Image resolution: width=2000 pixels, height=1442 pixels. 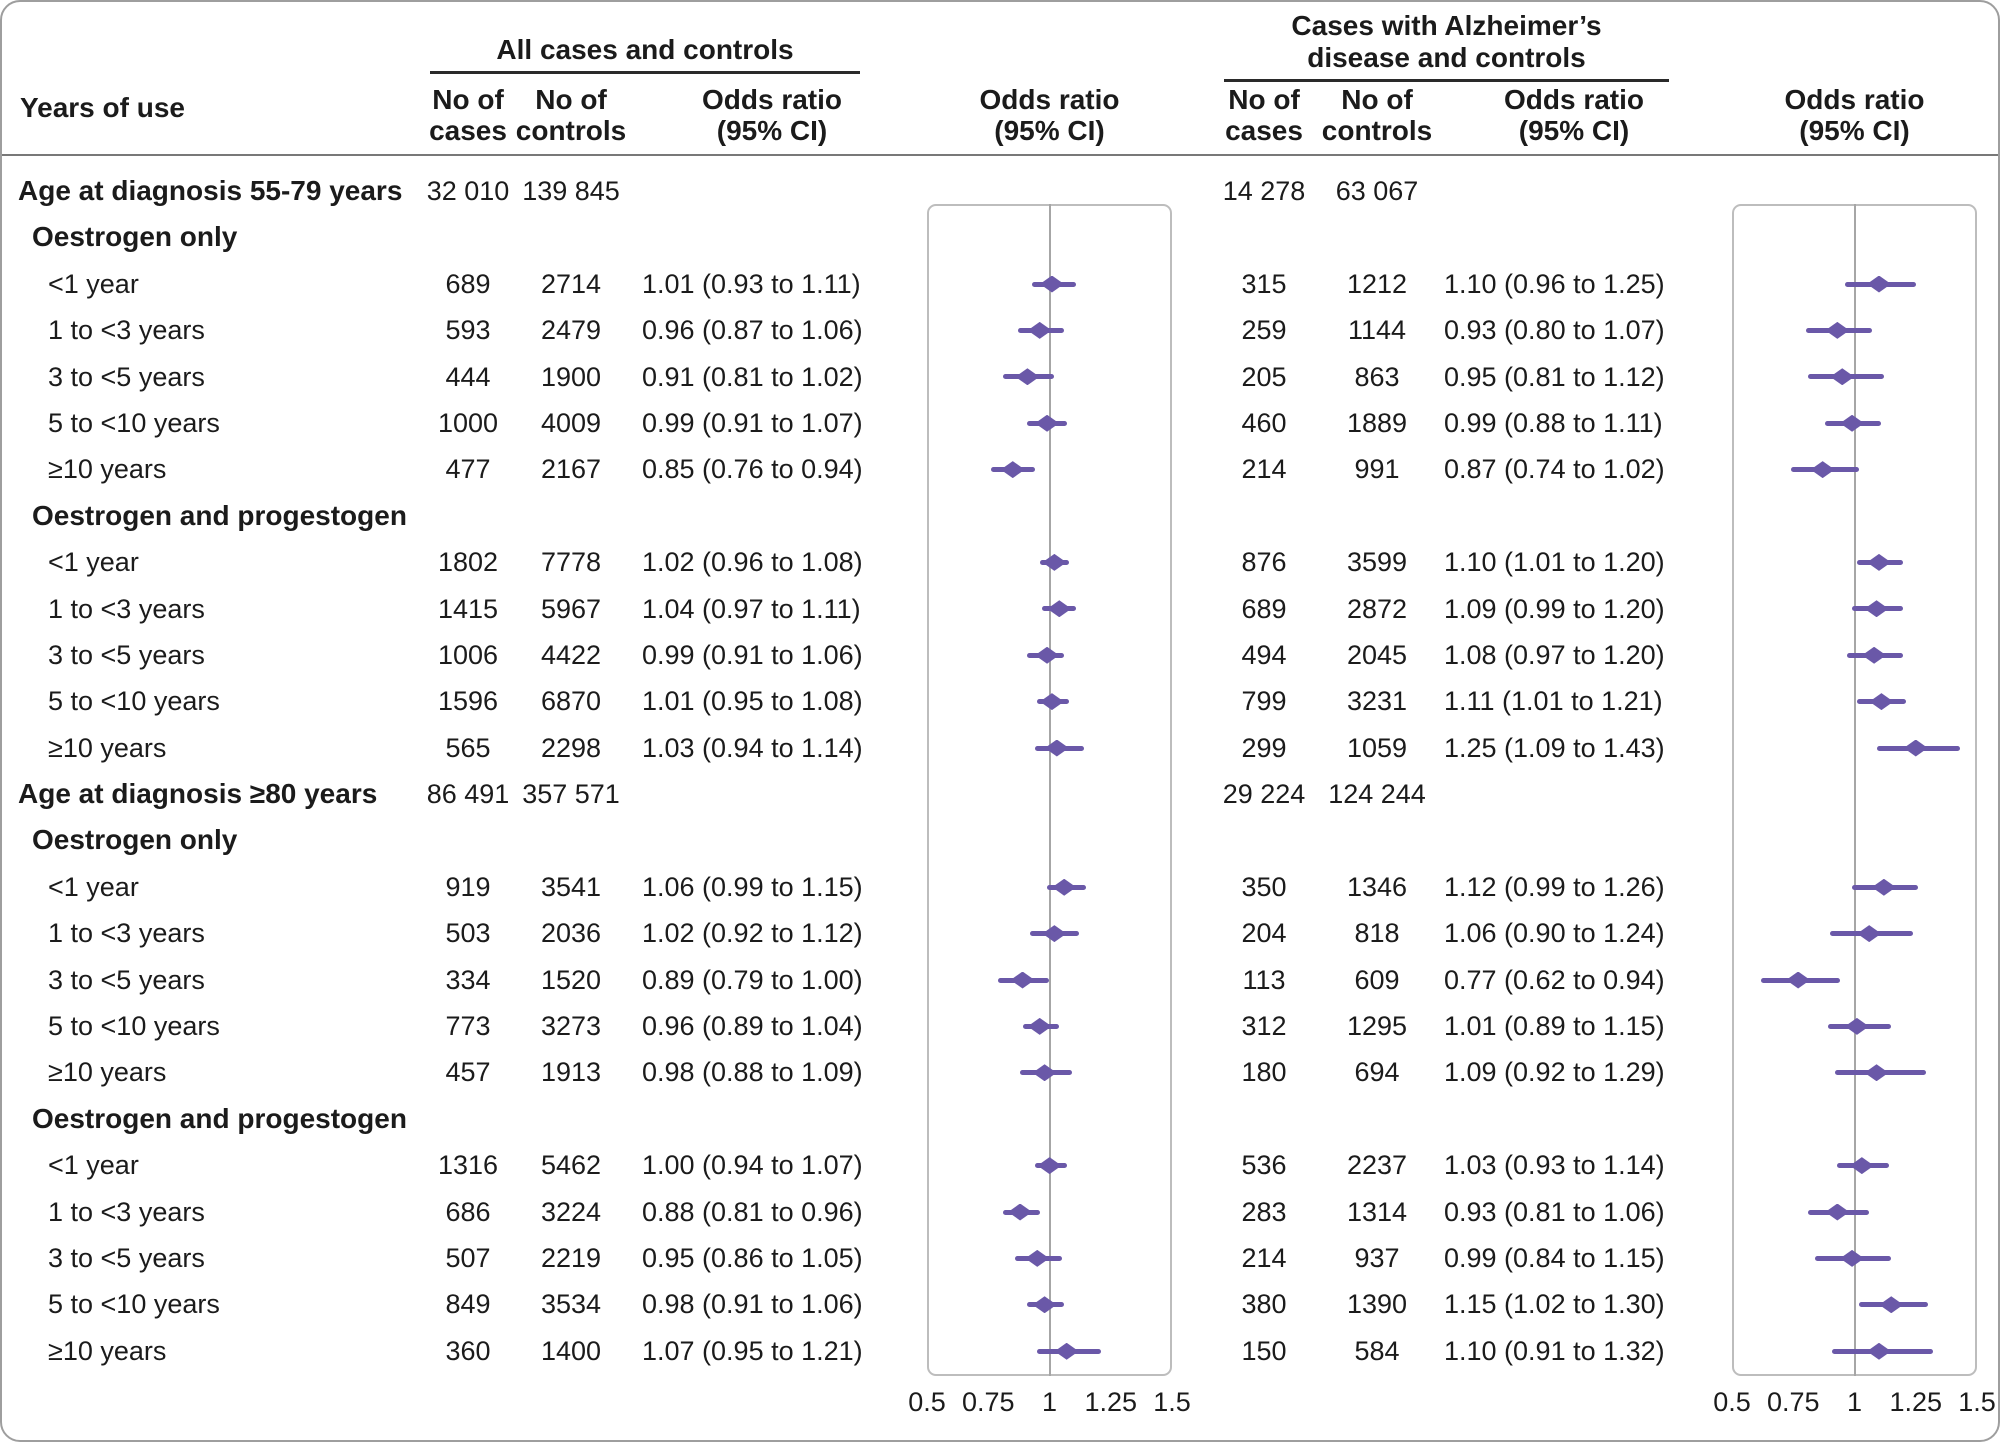 I want to click on odds-ratio-value: 0.88 (0.81 to 0.96), so click(x=752, y=1211).